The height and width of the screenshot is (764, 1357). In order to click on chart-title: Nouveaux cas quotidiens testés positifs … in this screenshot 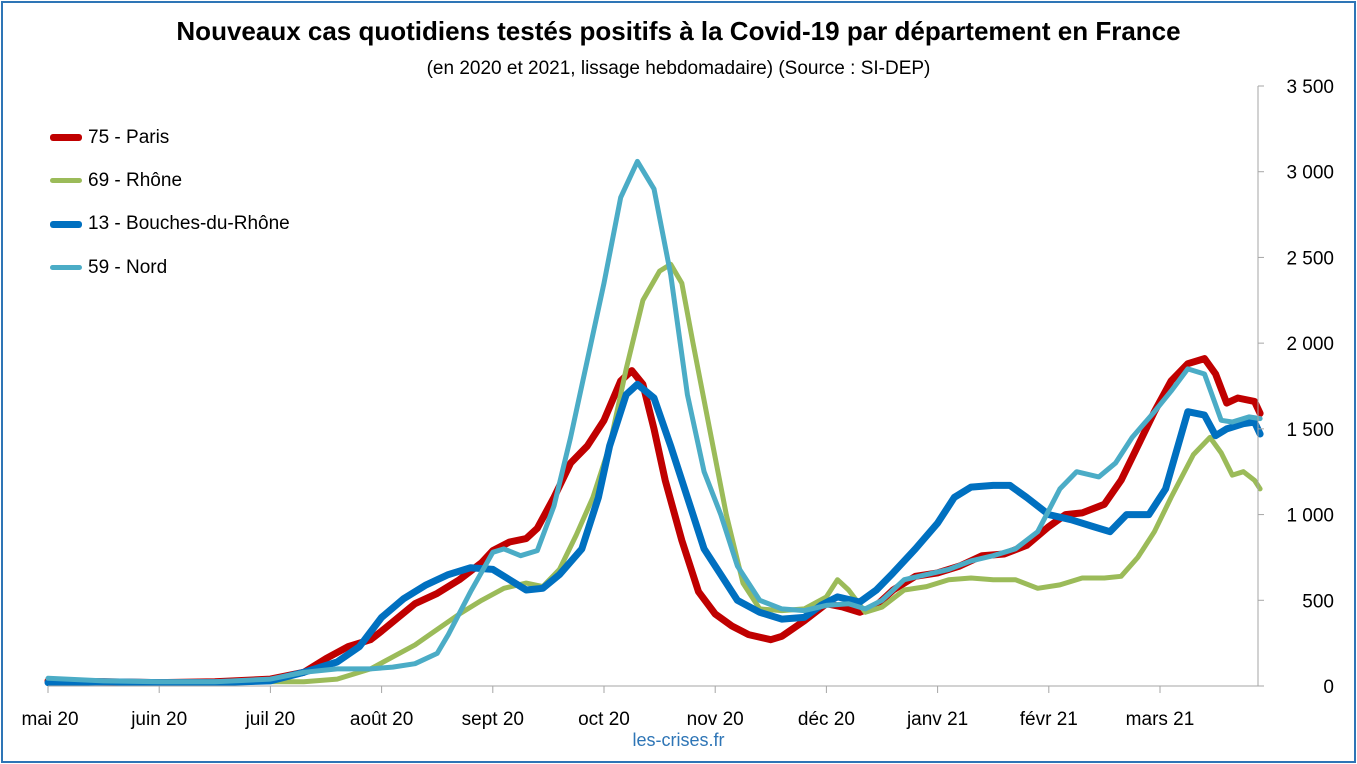, I will do `click(678, 31)`.